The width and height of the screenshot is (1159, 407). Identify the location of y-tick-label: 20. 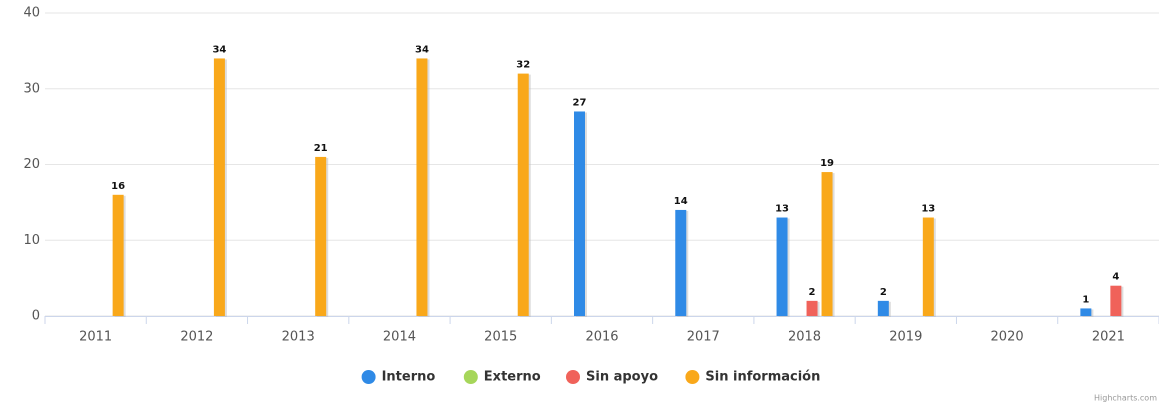
(31, 164).